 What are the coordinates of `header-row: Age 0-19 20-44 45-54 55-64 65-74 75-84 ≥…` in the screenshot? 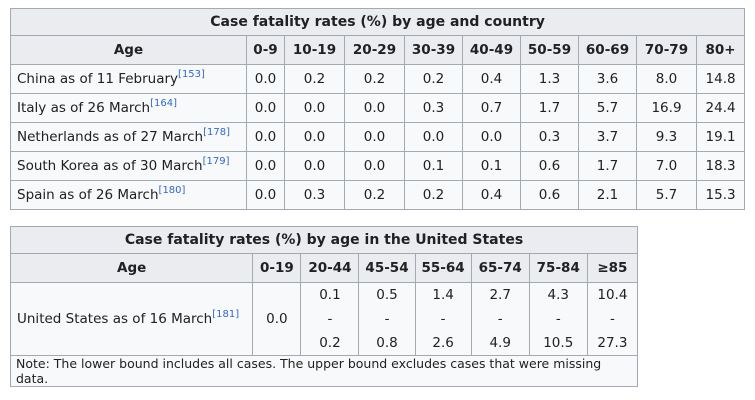 It's located at (324, 268).